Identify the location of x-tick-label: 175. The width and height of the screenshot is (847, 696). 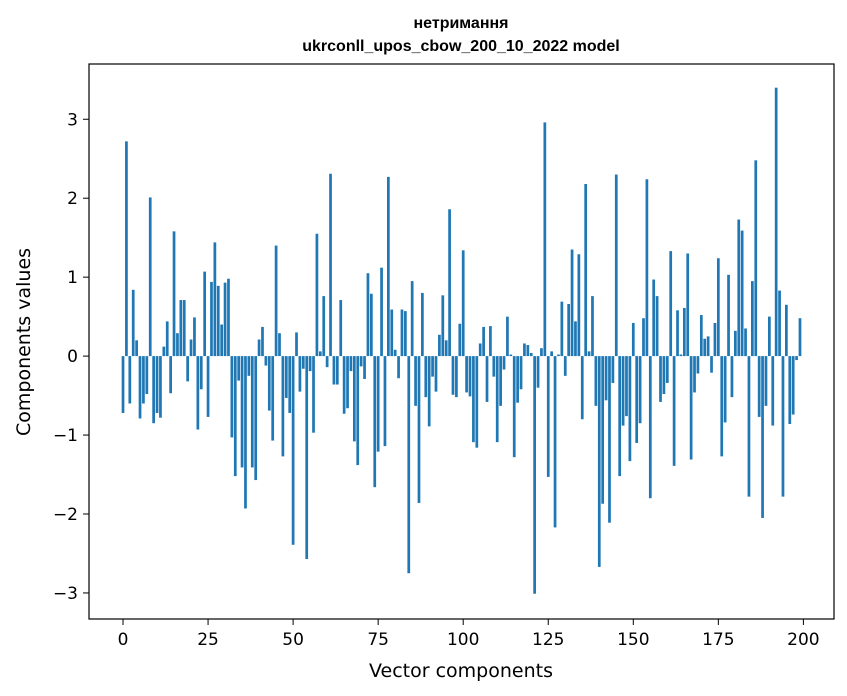
(718, 640).